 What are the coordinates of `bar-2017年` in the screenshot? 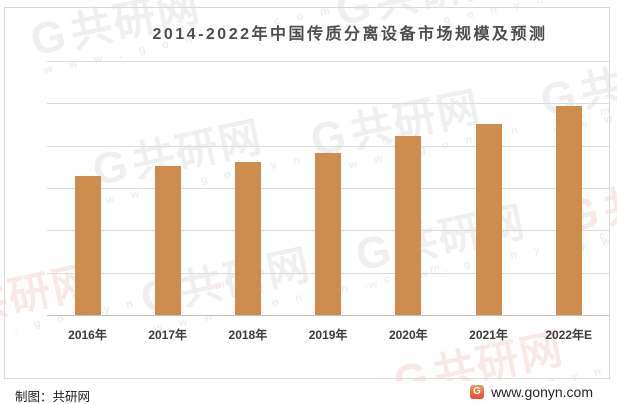 It's located at (167, 240).